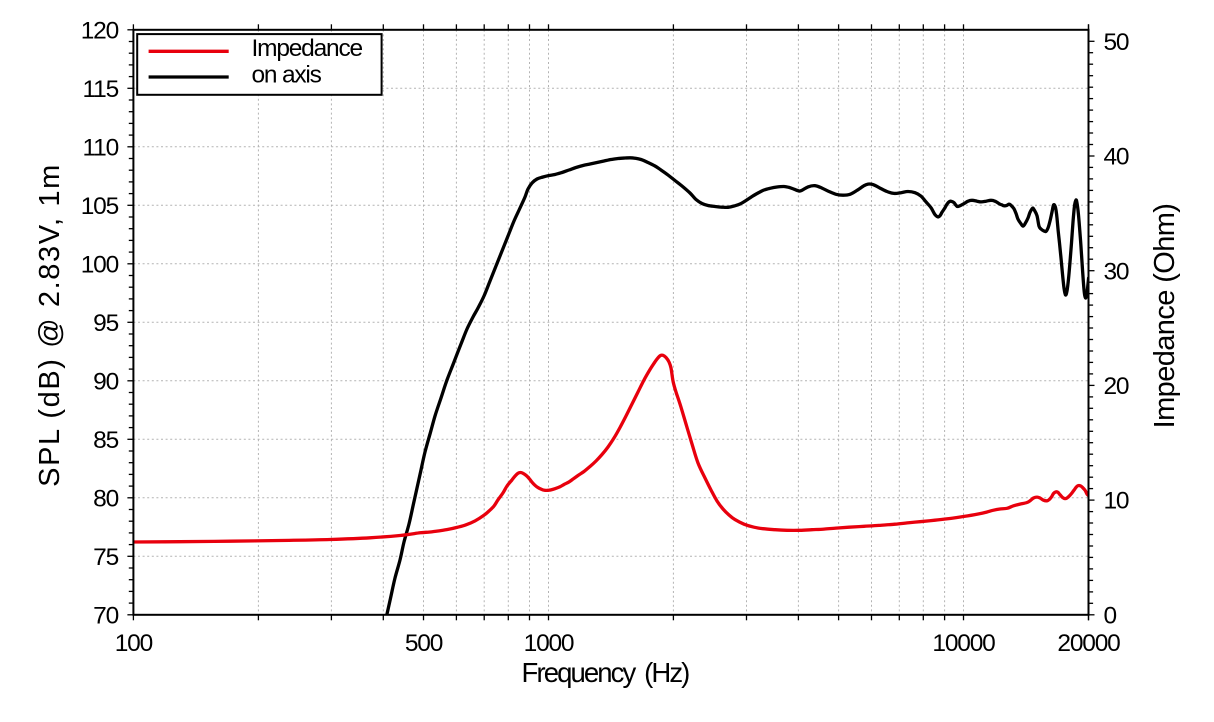 The height and width of the screenshot is (722, 1214). I want to click on svg-text: 1000, so click(549, 643).